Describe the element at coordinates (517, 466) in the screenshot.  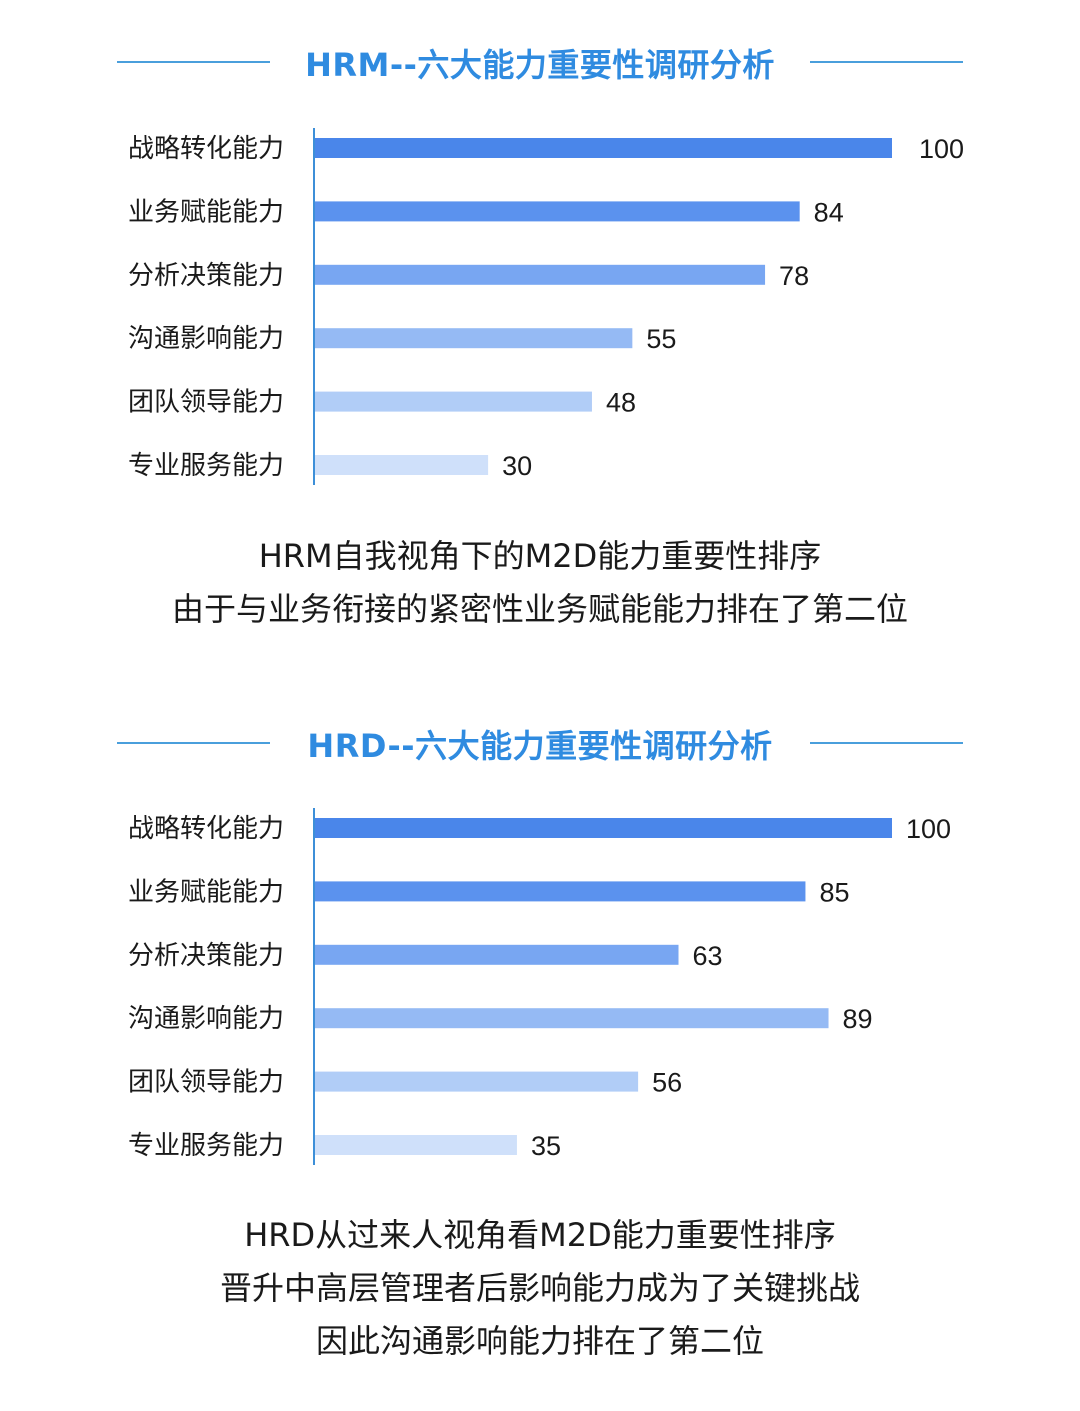
I see `chart-1-value-label: 30` at that location.